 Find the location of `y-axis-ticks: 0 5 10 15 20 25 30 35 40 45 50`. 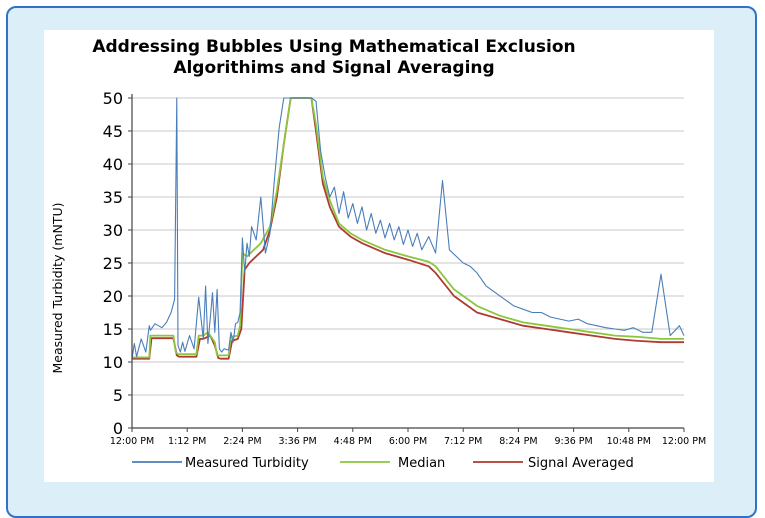

y-axis-ticks: 0 5 10 15 20 25 30 35 40 45 50 is located at coordinates (117, 263).